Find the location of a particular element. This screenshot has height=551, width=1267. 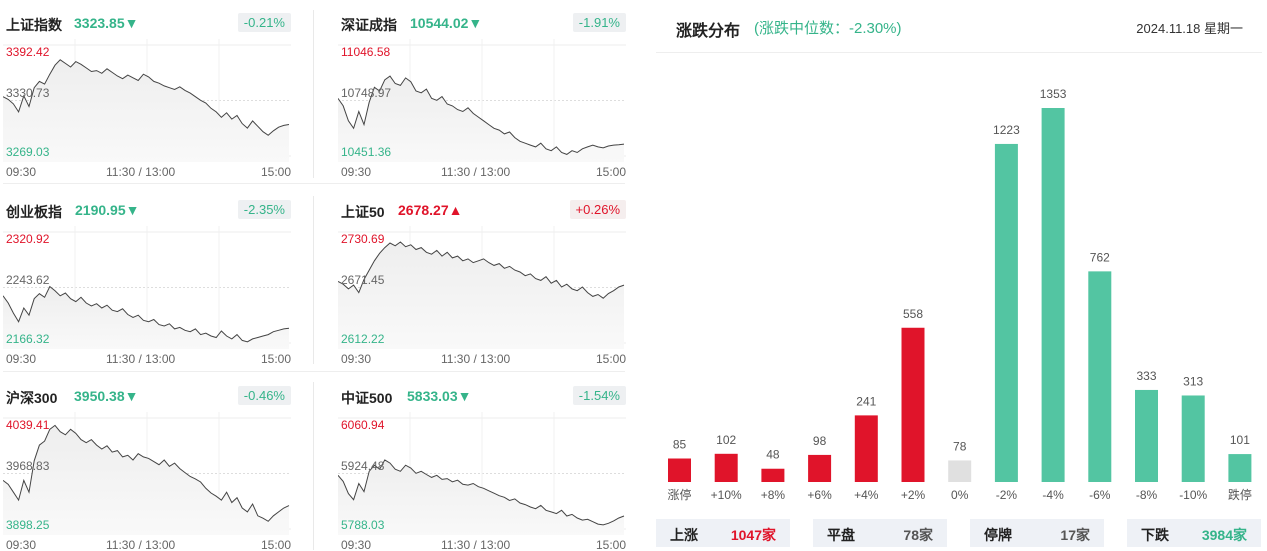

bar-category-label: 跌停 is located at coordinates (1240, 494).